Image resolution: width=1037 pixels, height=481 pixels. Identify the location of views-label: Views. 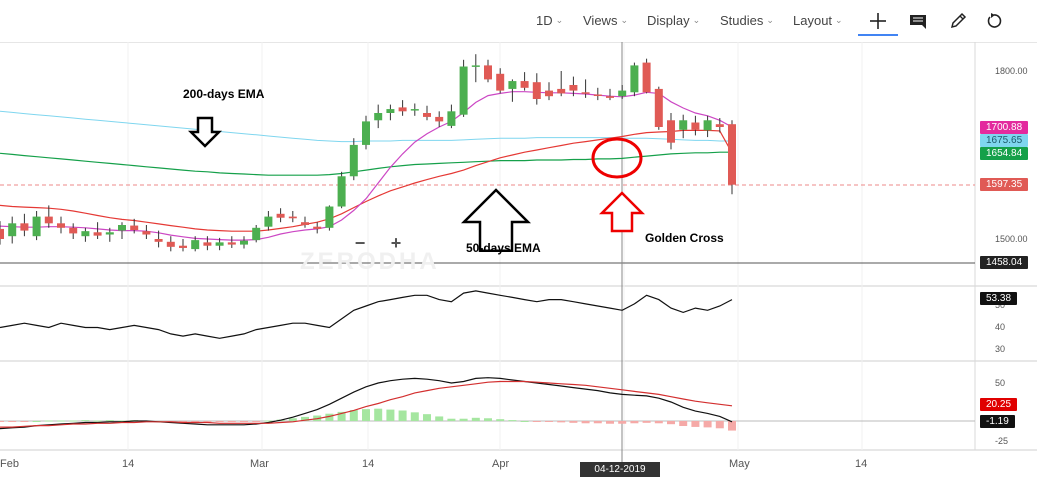
(600, 20).